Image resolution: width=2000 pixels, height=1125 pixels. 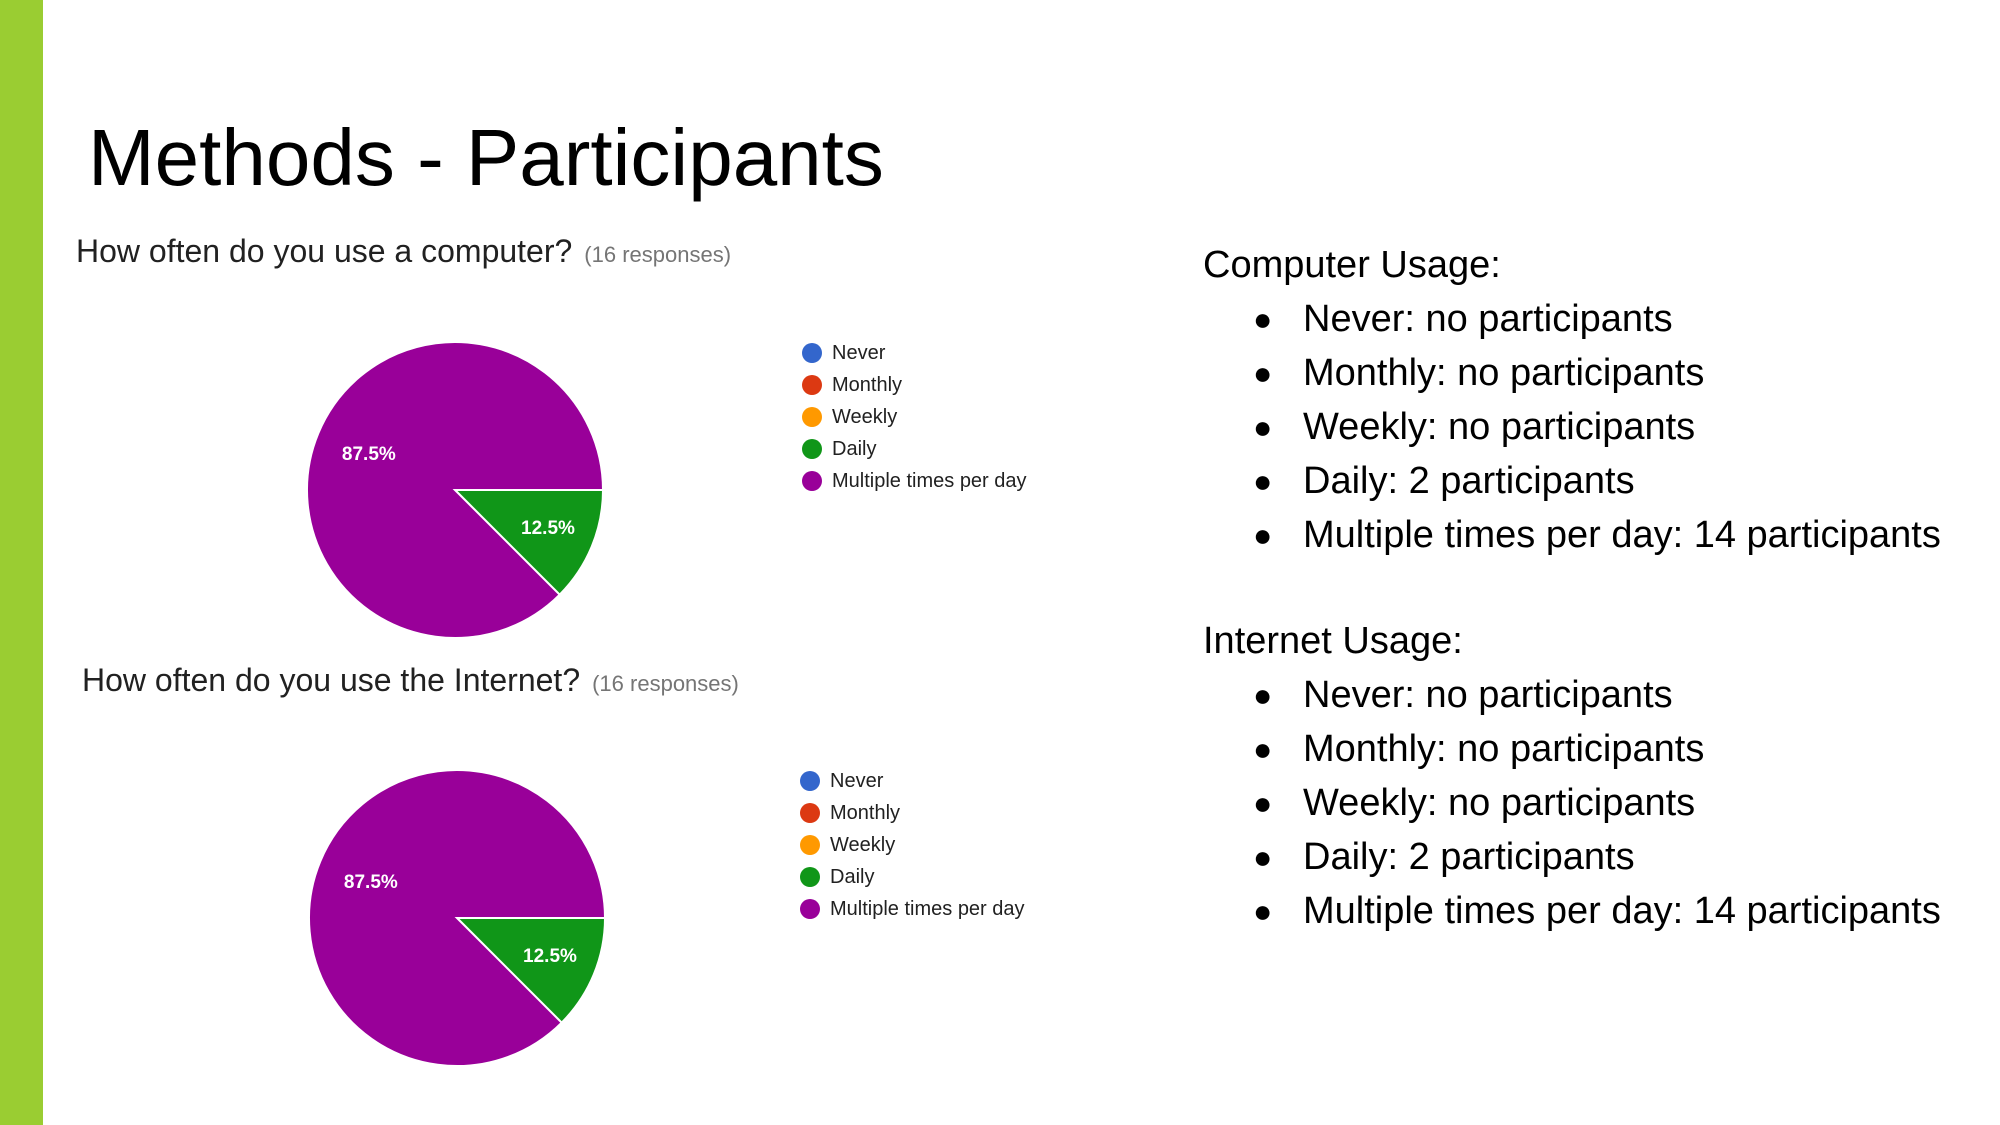 I want to click on chart-2-question: How often do you use the Internet?, so click(x=331, y=680).